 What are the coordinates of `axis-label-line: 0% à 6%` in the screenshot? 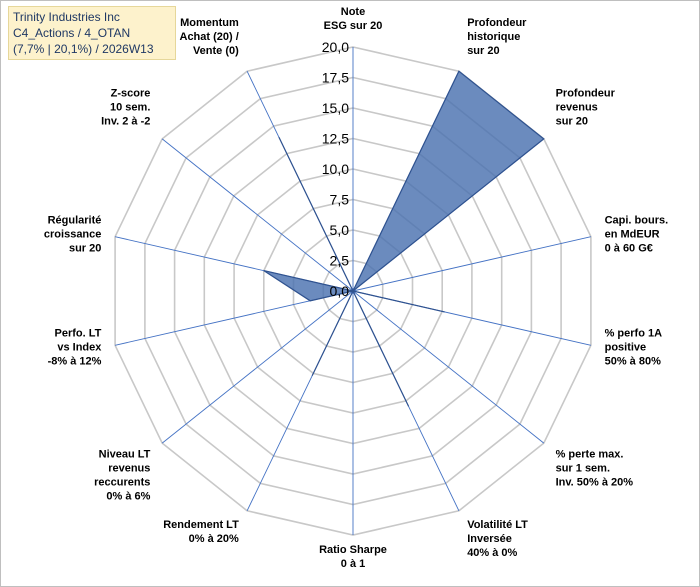 It's located at (128, 496).